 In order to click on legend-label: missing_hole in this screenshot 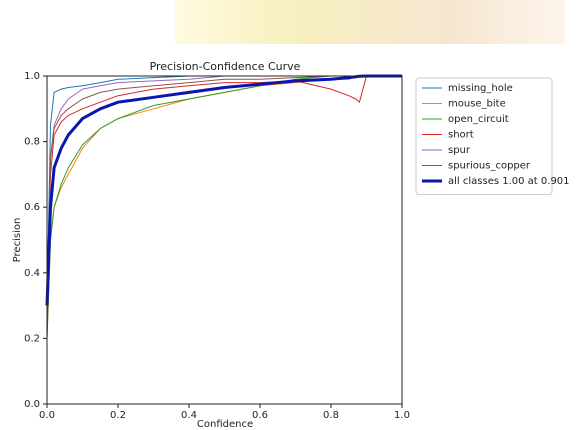, I will do `click(480, 88)`.